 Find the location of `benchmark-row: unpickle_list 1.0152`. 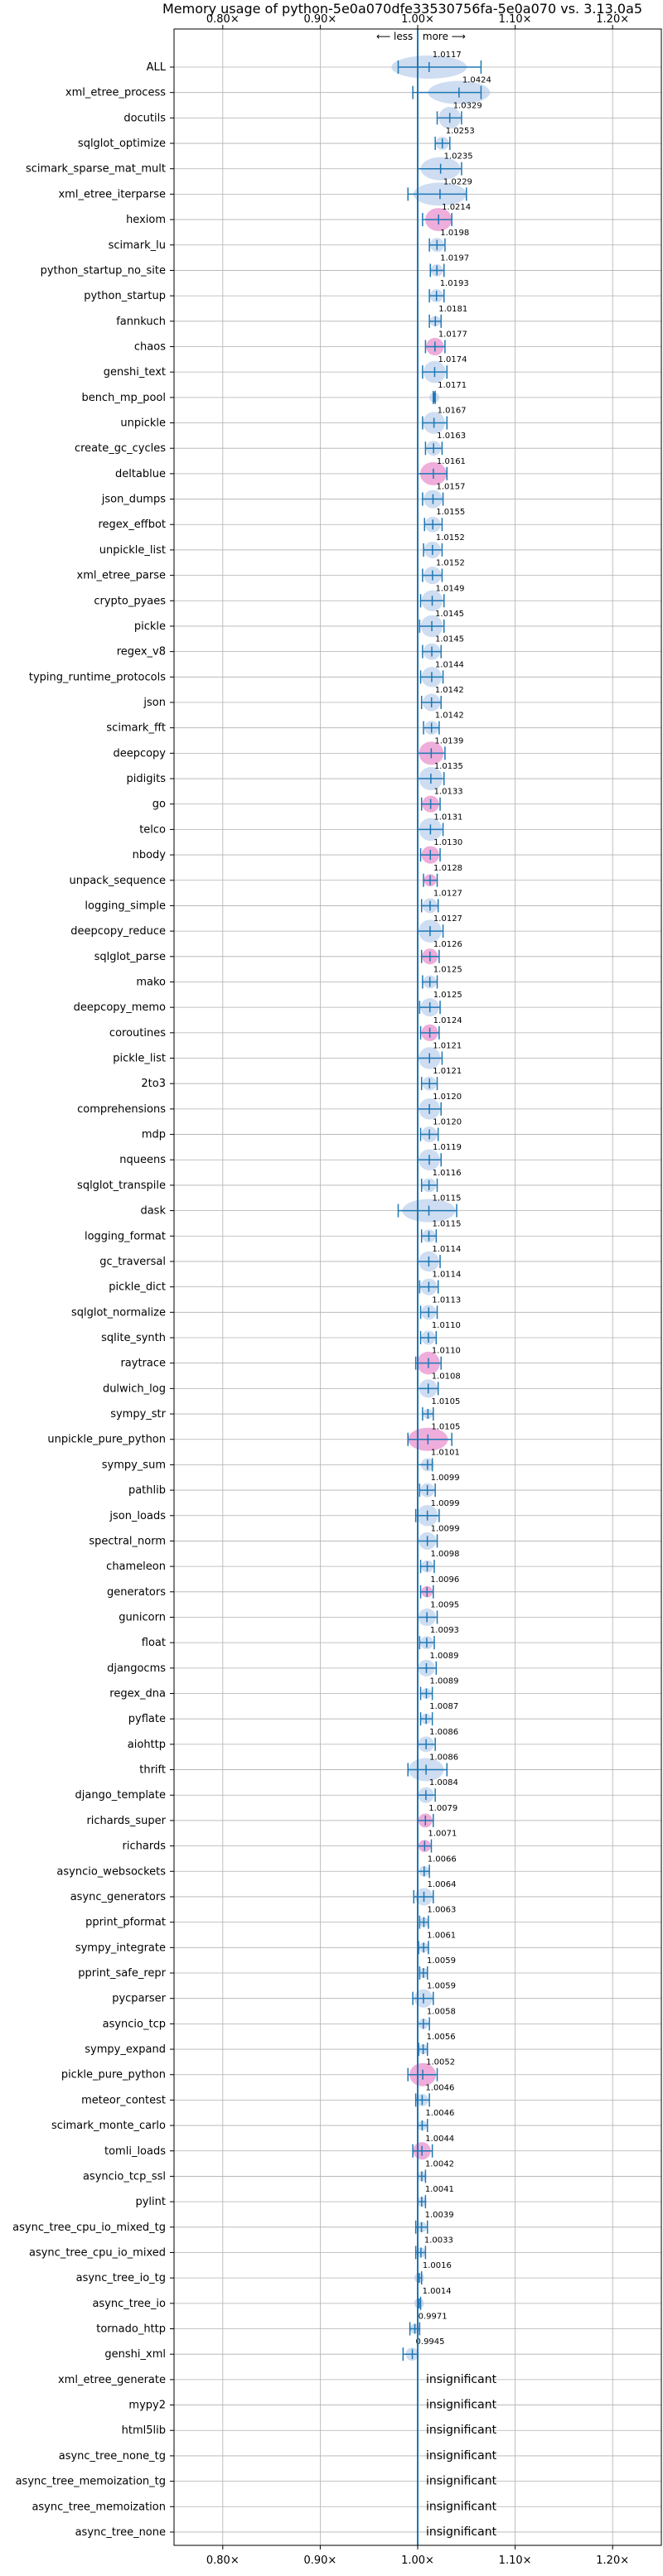

benchmark-row: unpickle_list 1.0152 is located at coordinates (380, 545).